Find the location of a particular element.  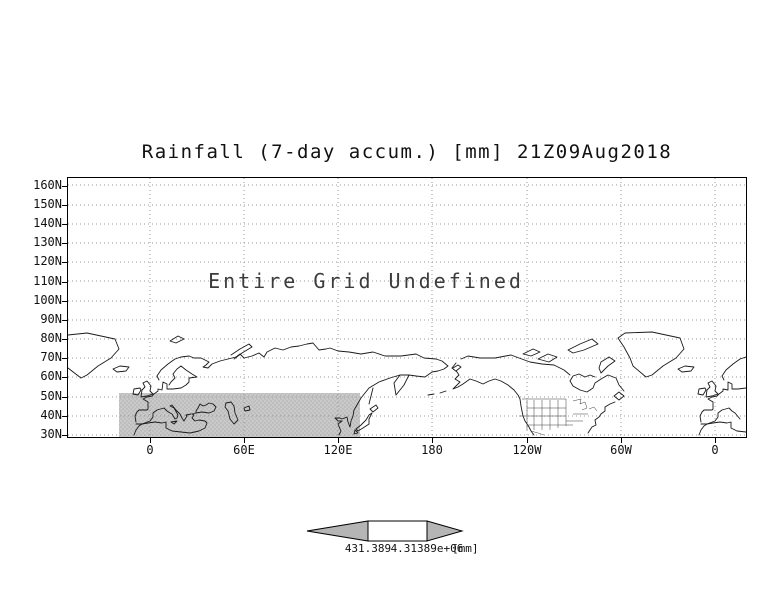

x-axis-label: 120E is located at coordinates (338, 450).